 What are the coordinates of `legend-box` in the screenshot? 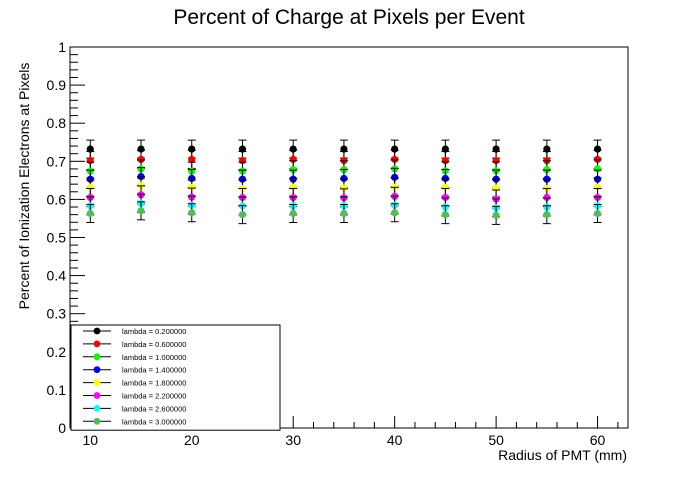 It's located at (175, 377).